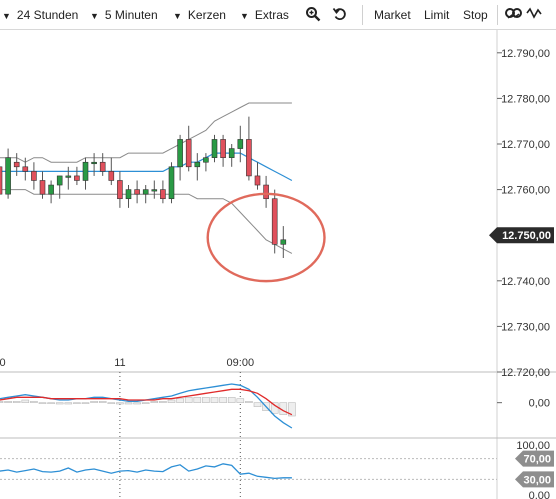  What do you see at coordinates (124, 15) in the screenshot?
I see `interval-dropdown: ▼ 5 Minuten` at bounding box center [124, 15].